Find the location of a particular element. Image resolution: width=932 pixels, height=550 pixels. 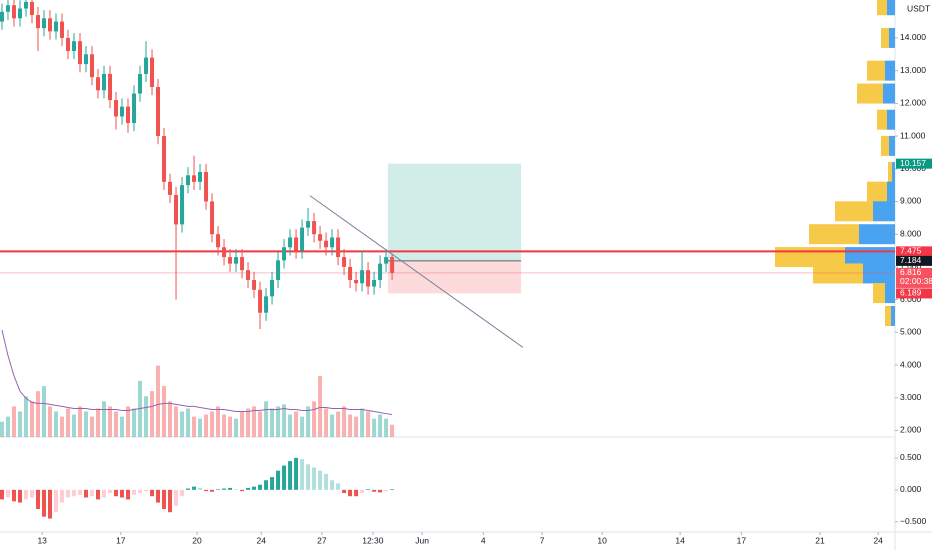

target-zone is located at coordinates (454, 212).